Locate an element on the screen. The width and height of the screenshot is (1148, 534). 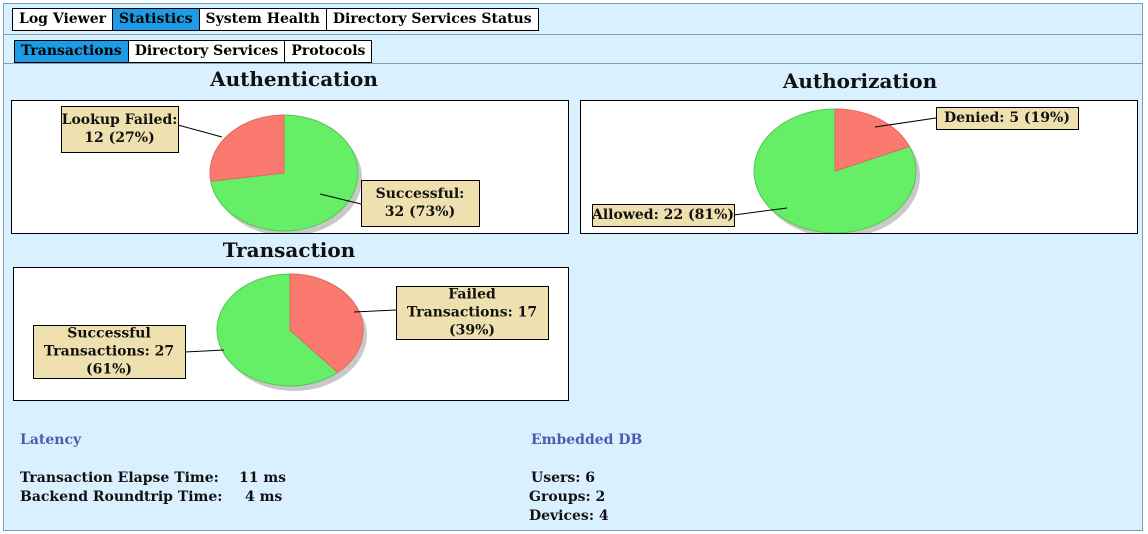
pie-slice-success is located at coordinates (277, 330).